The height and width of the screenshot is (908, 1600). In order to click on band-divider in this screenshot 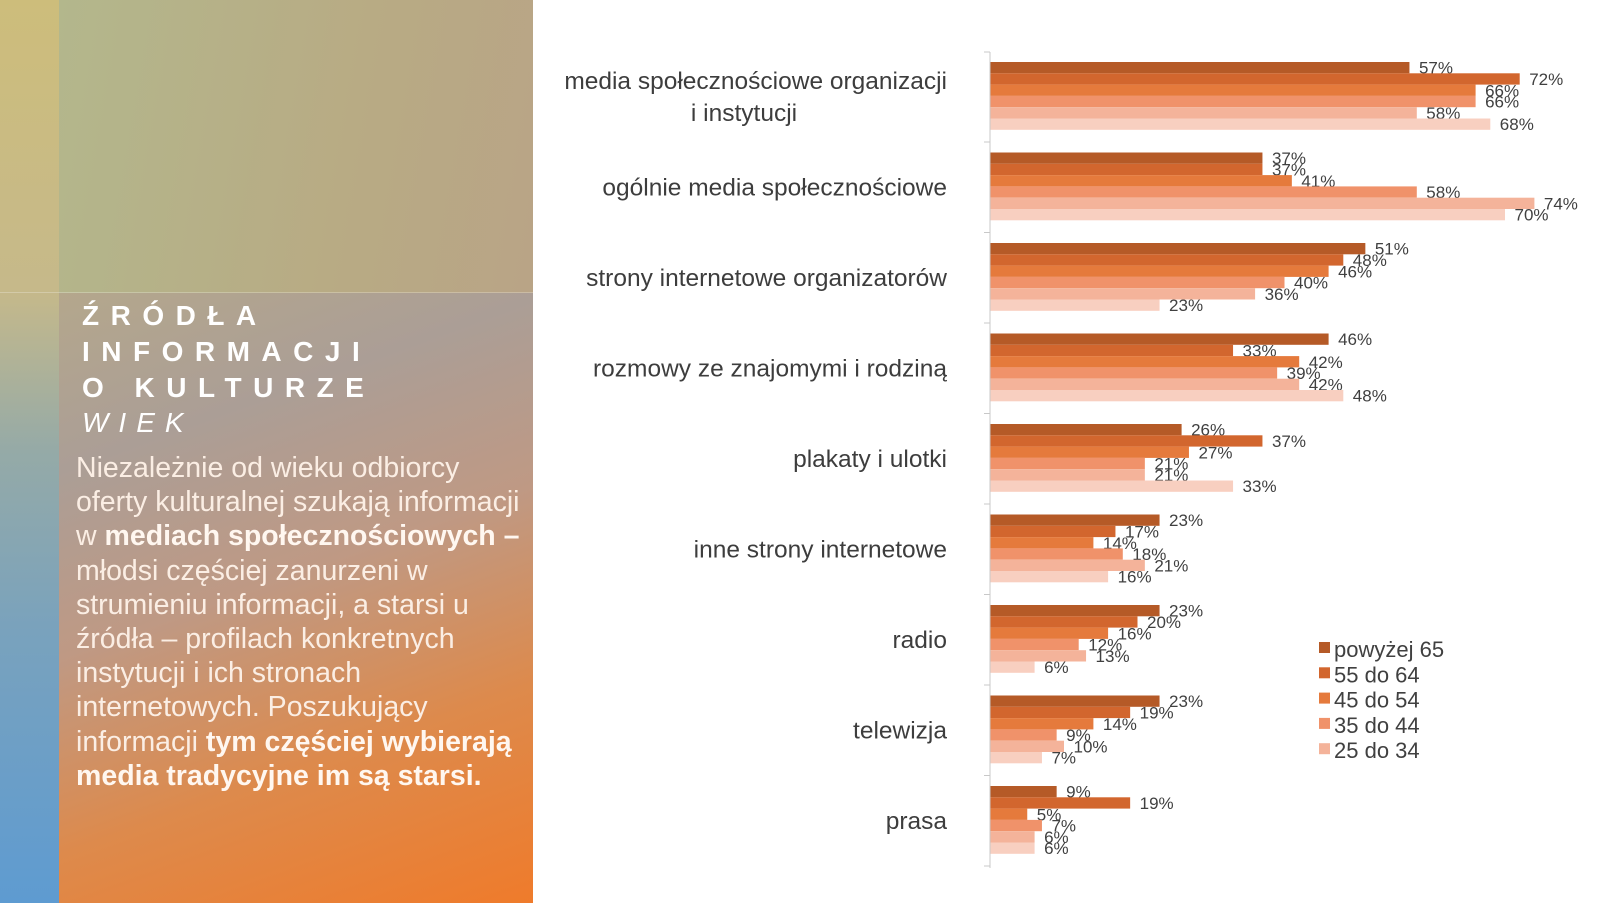, I will do `click(266, 292)`.